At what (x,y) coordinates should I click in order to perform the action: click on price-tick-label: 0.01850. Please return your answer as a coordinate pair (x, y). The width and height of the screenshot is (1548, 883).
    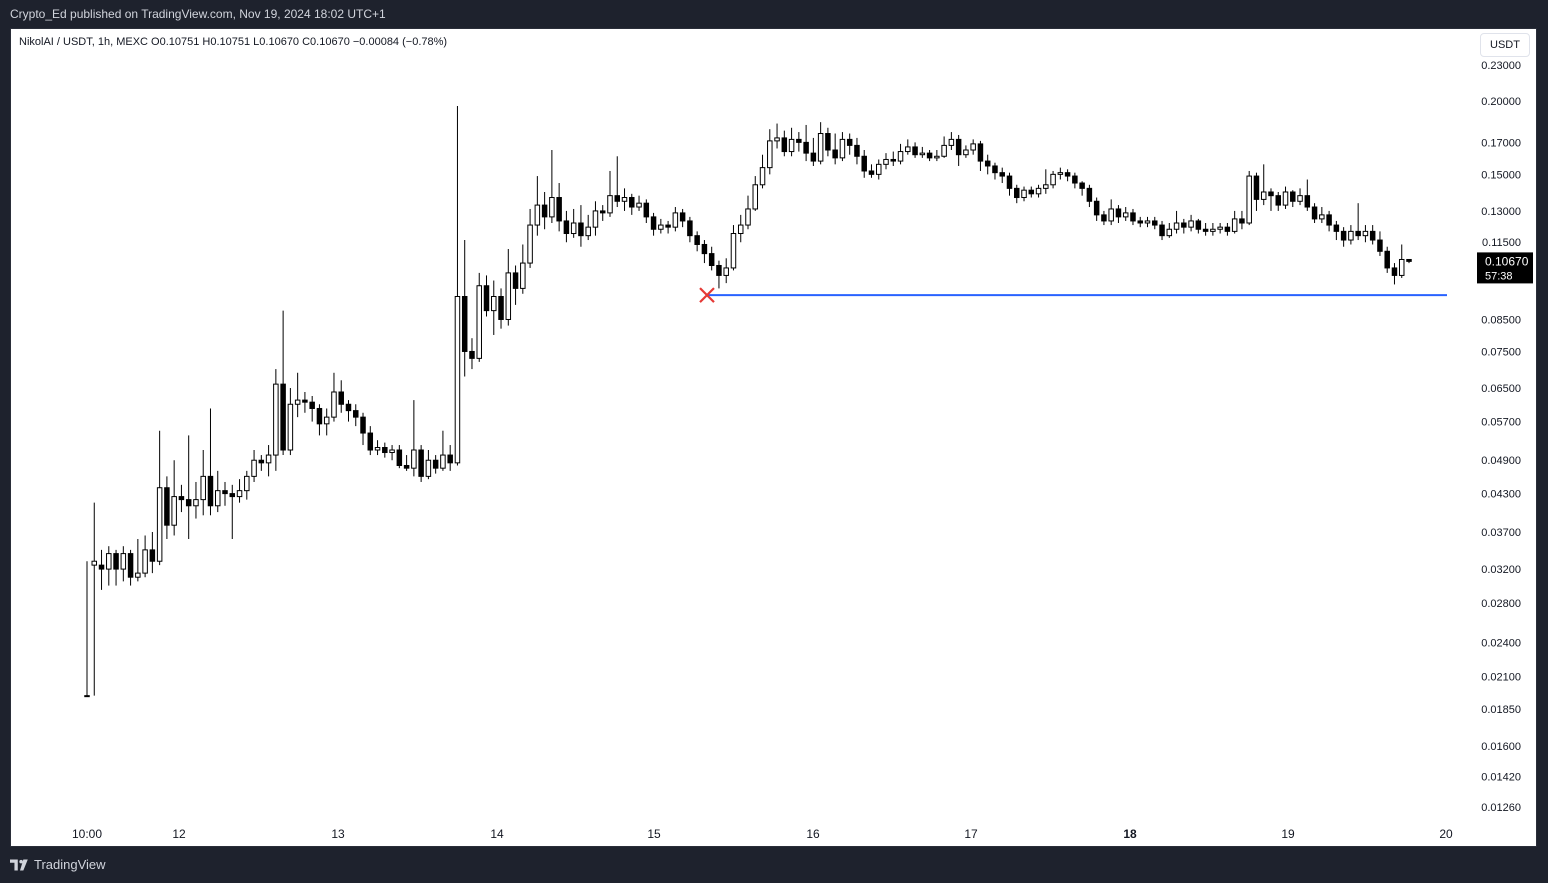
    Looking at the image, I should click on (1501, 710).